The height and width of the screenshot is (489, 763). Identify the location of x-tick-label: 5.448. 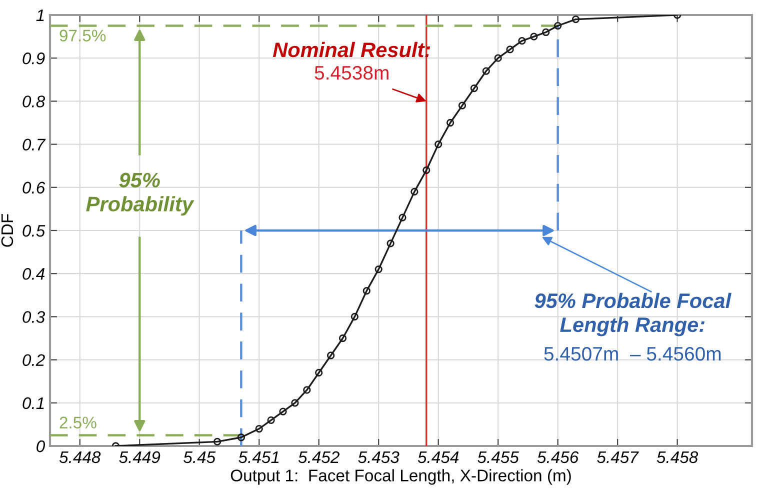
(80, 457).